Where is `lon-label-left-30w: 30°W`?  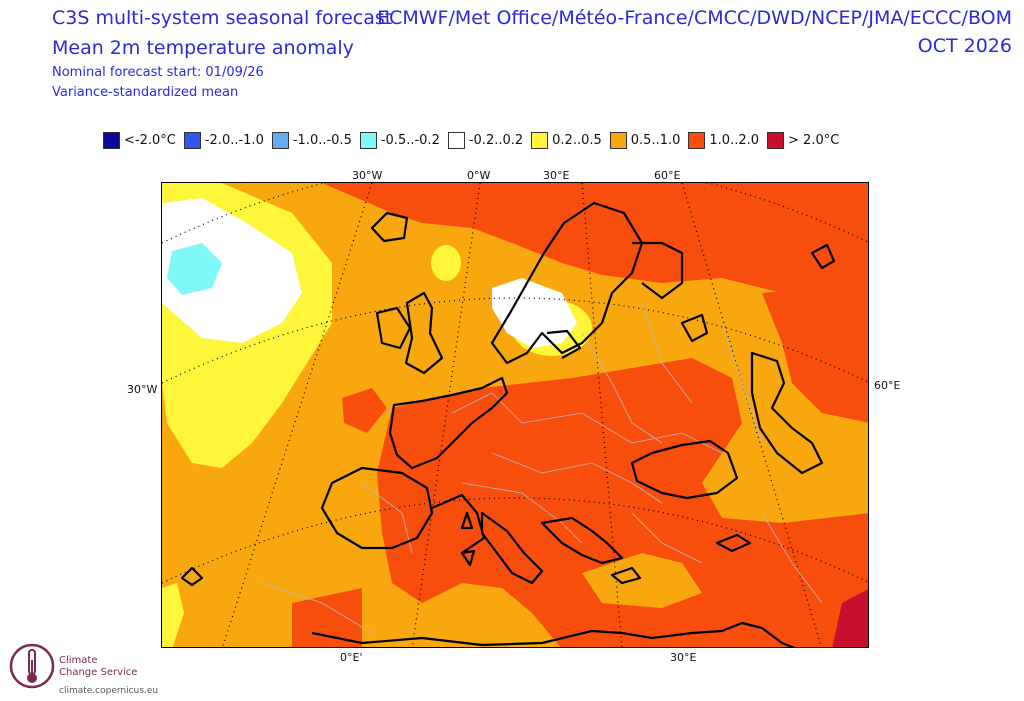
lon-label-left-30w: 30°W is located at coordinates (142, 389).